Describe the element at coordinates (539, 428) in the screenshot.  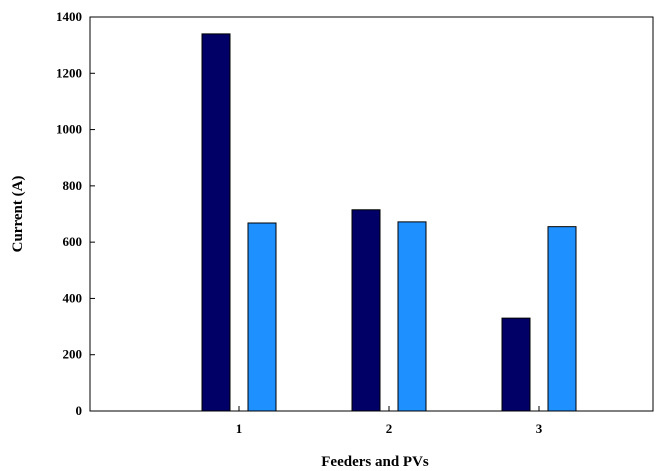
I see `x-tick-label: 3` at that location.